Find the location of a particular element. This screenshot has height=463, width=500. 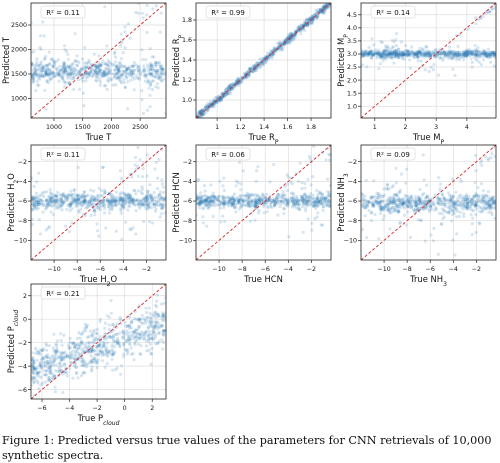

x-tick-label: −6 is located at coordinates (430, 269).